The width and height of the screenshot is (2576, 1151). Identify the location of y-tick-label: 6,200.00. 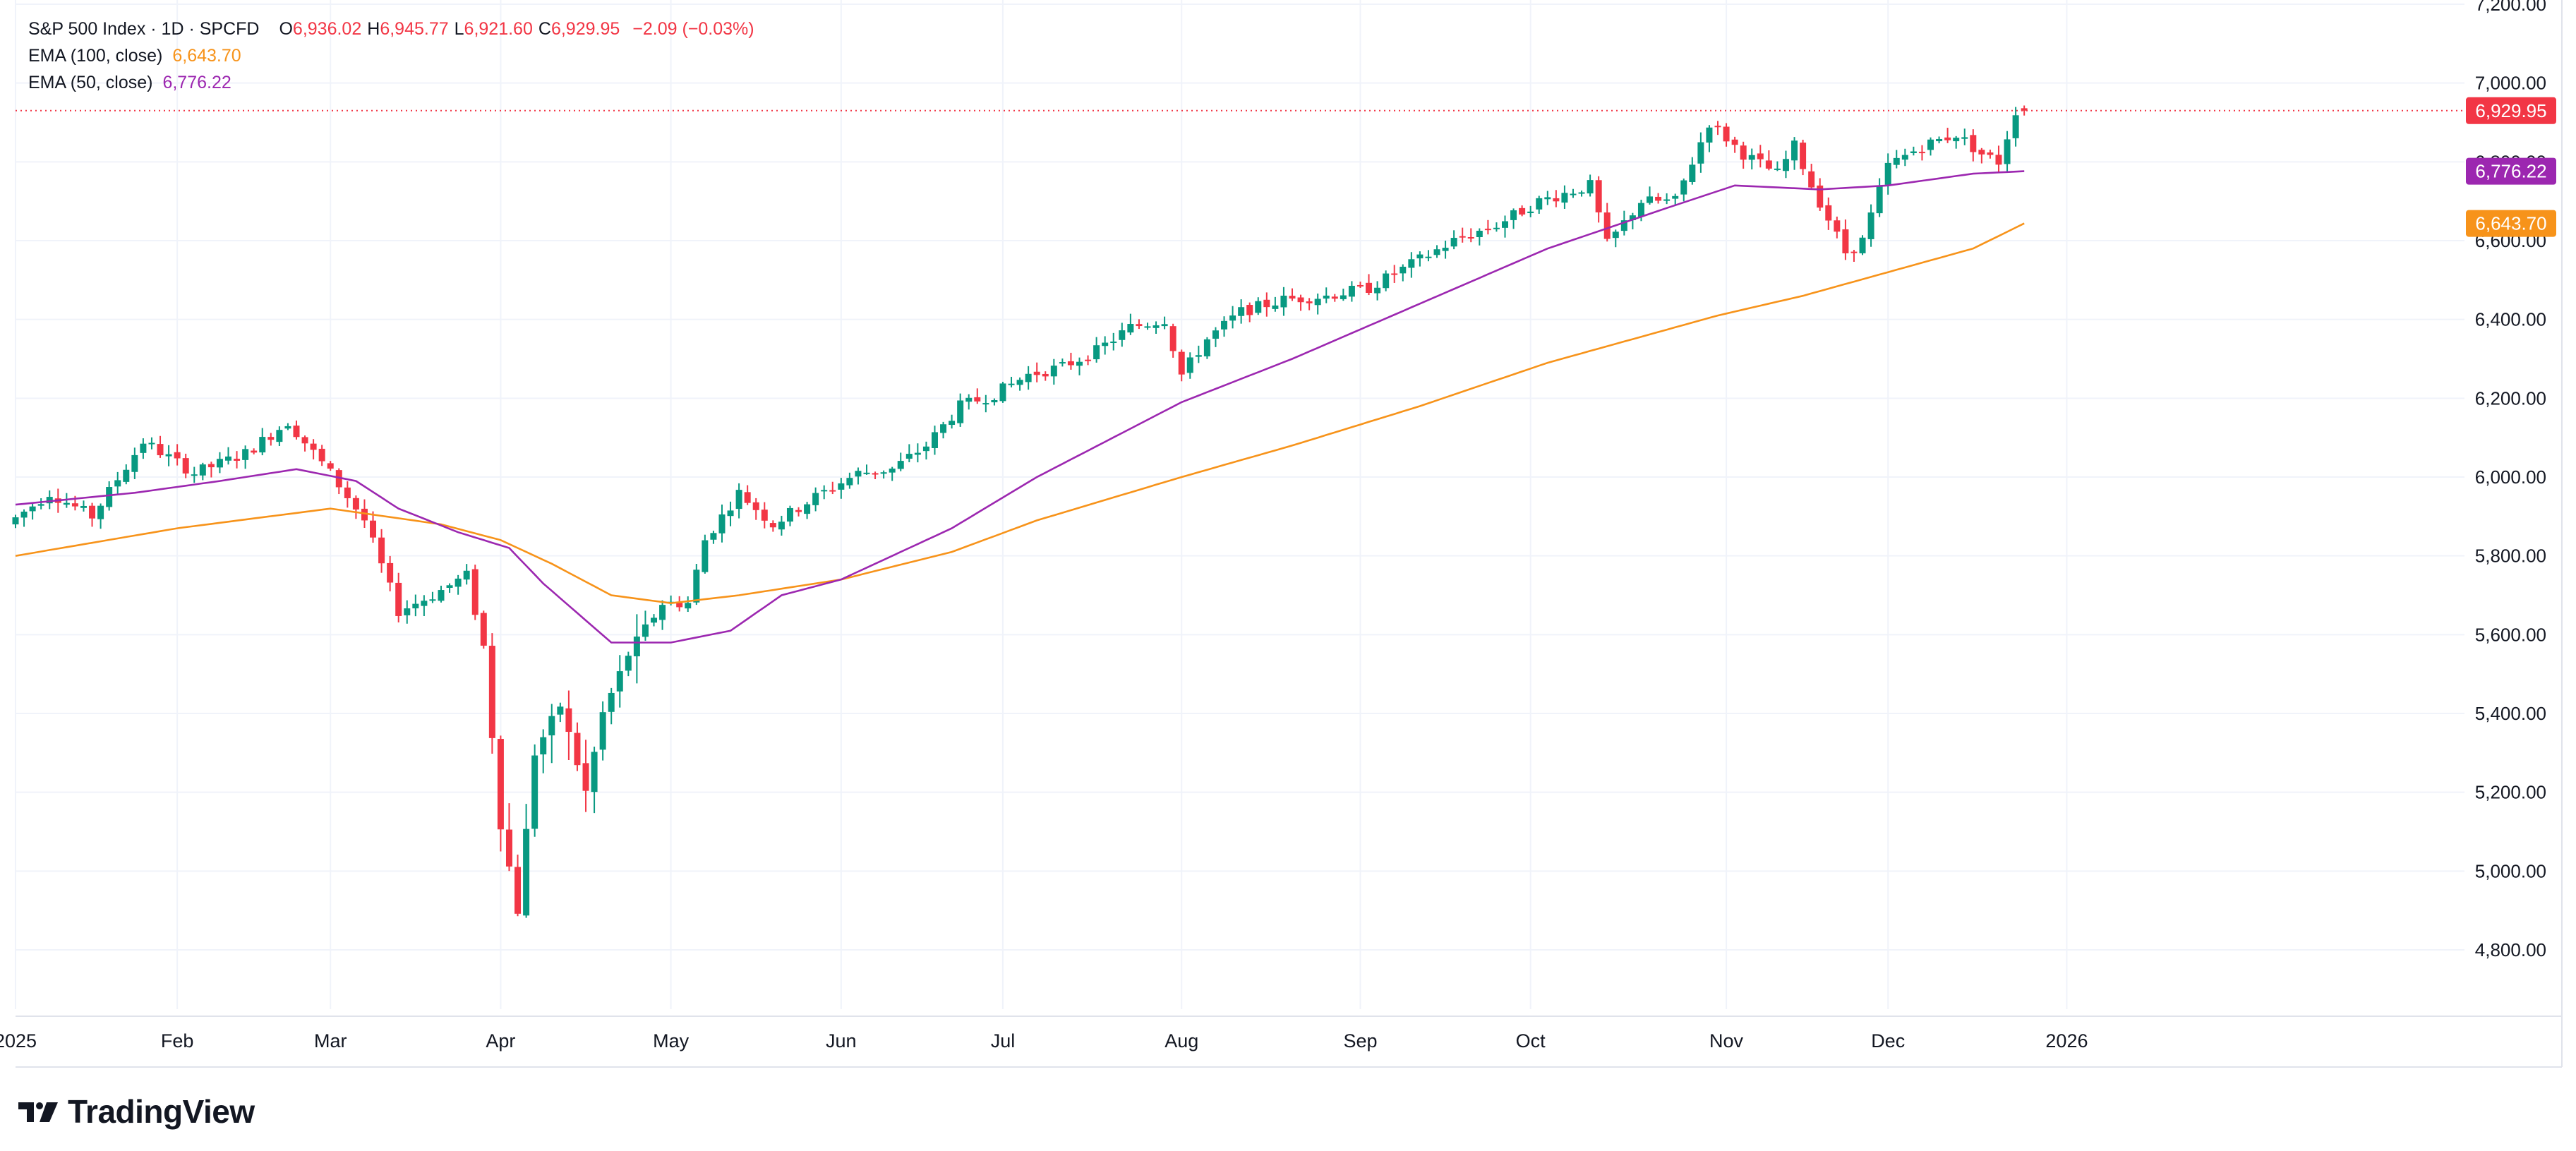
(2510, 398).